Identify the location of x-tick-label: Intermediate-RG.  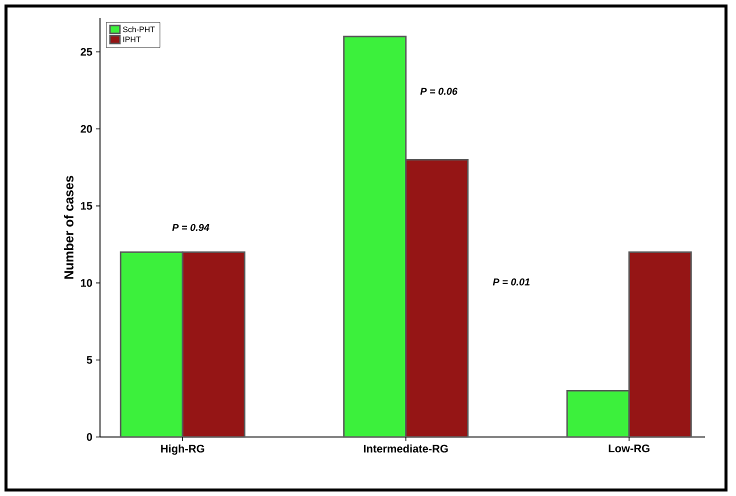
(406, 448).